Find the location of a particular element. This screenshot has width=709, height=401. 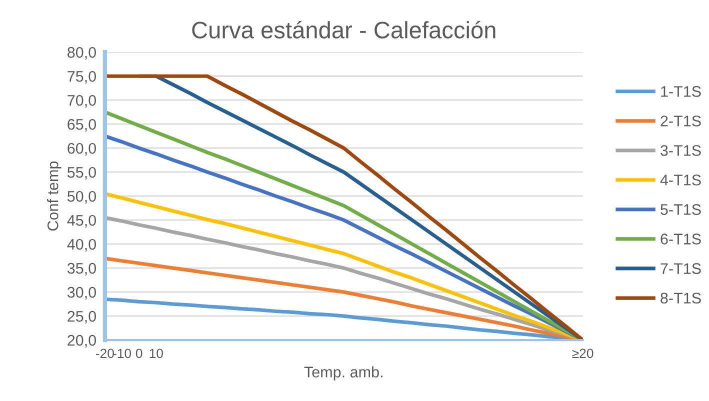

legend-label: 7-T1S is located at coordinates (680, 268).